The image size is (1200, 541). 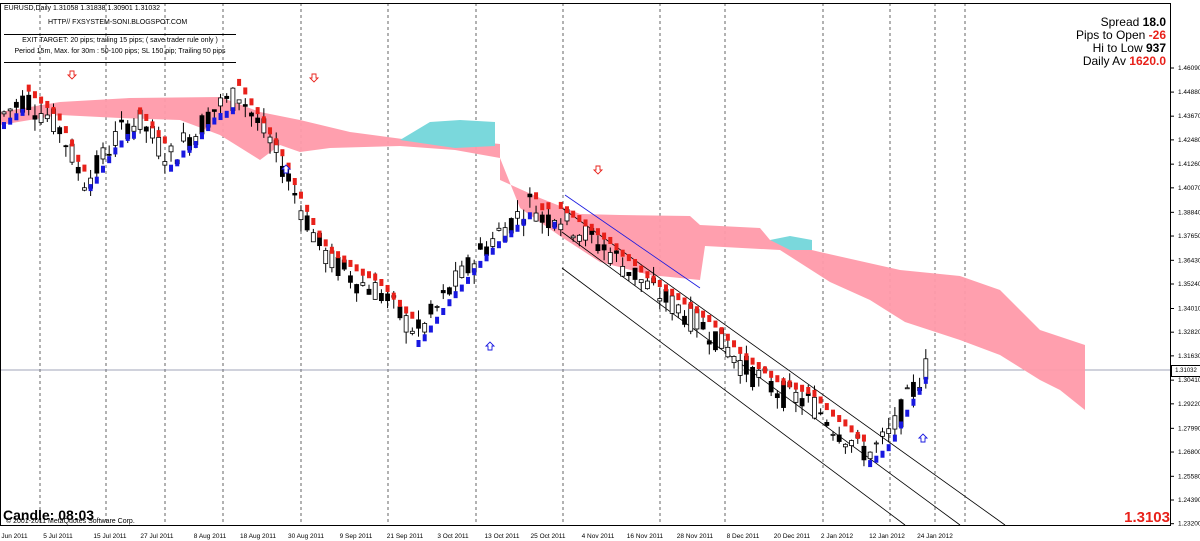 What do you see at coordinates (1189, 164) in the screenshot?
I see `y-tick-label: 1.41260` at bounding box center [1189, 164].